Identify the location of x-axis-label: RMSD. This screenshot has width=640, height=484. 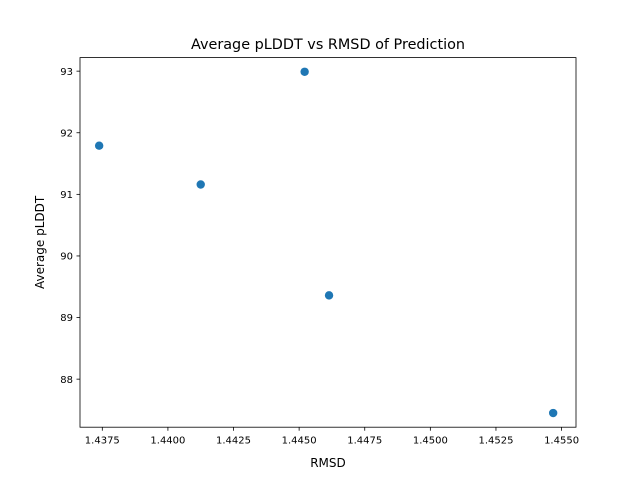
(328, 463).